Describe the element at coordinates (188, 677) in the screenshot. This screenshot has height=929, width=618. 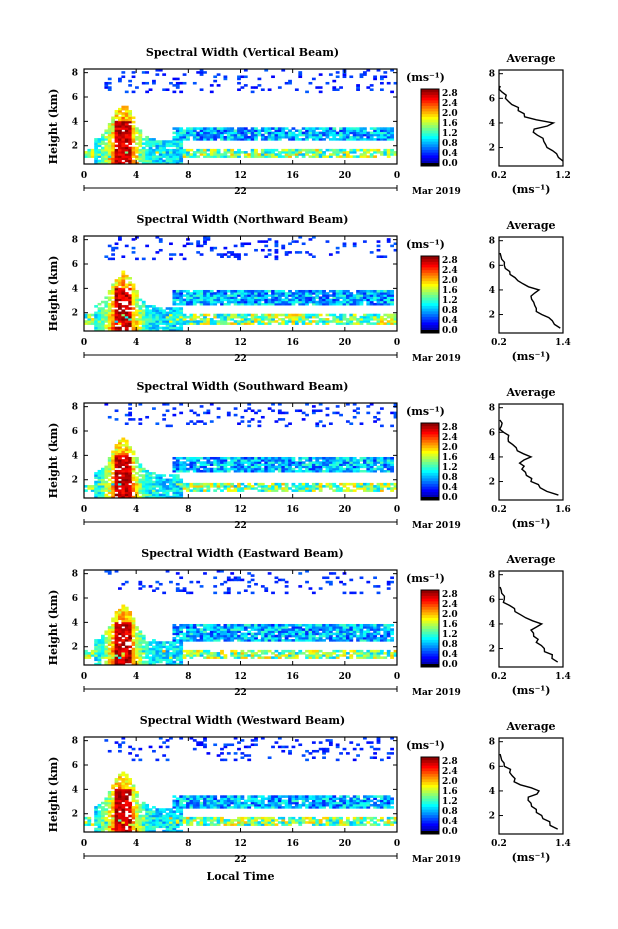
I see `x-tick-label: 8` at that location.